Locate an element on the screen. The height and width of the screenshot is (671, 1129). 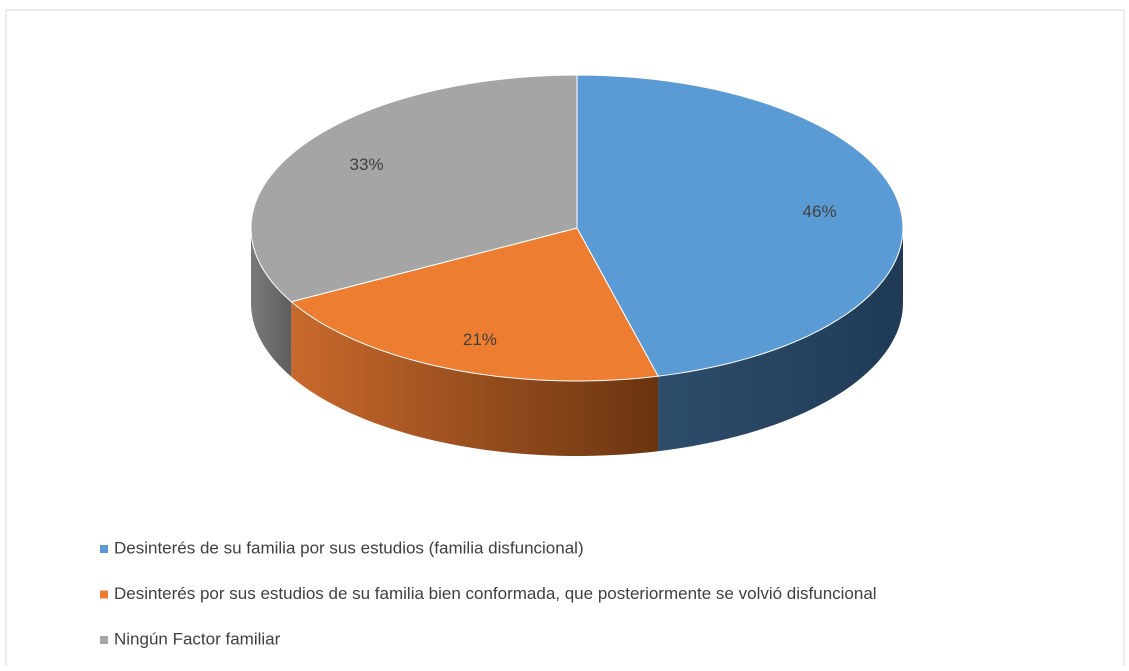
data-label: 46% is located at coordinates (820, 211).